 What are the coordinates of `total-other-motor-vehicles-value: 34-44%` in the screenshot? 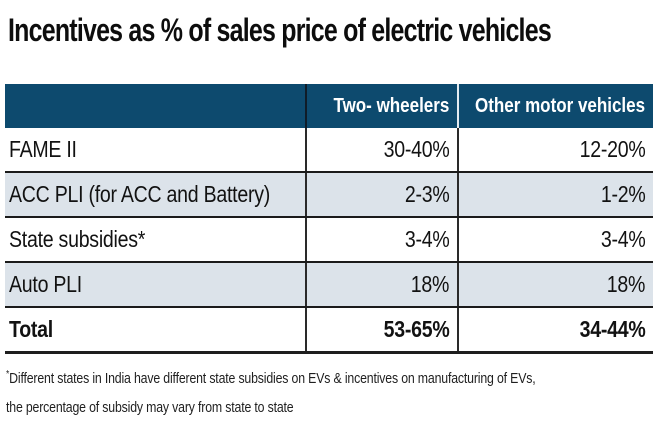 It's located at (612, 329).